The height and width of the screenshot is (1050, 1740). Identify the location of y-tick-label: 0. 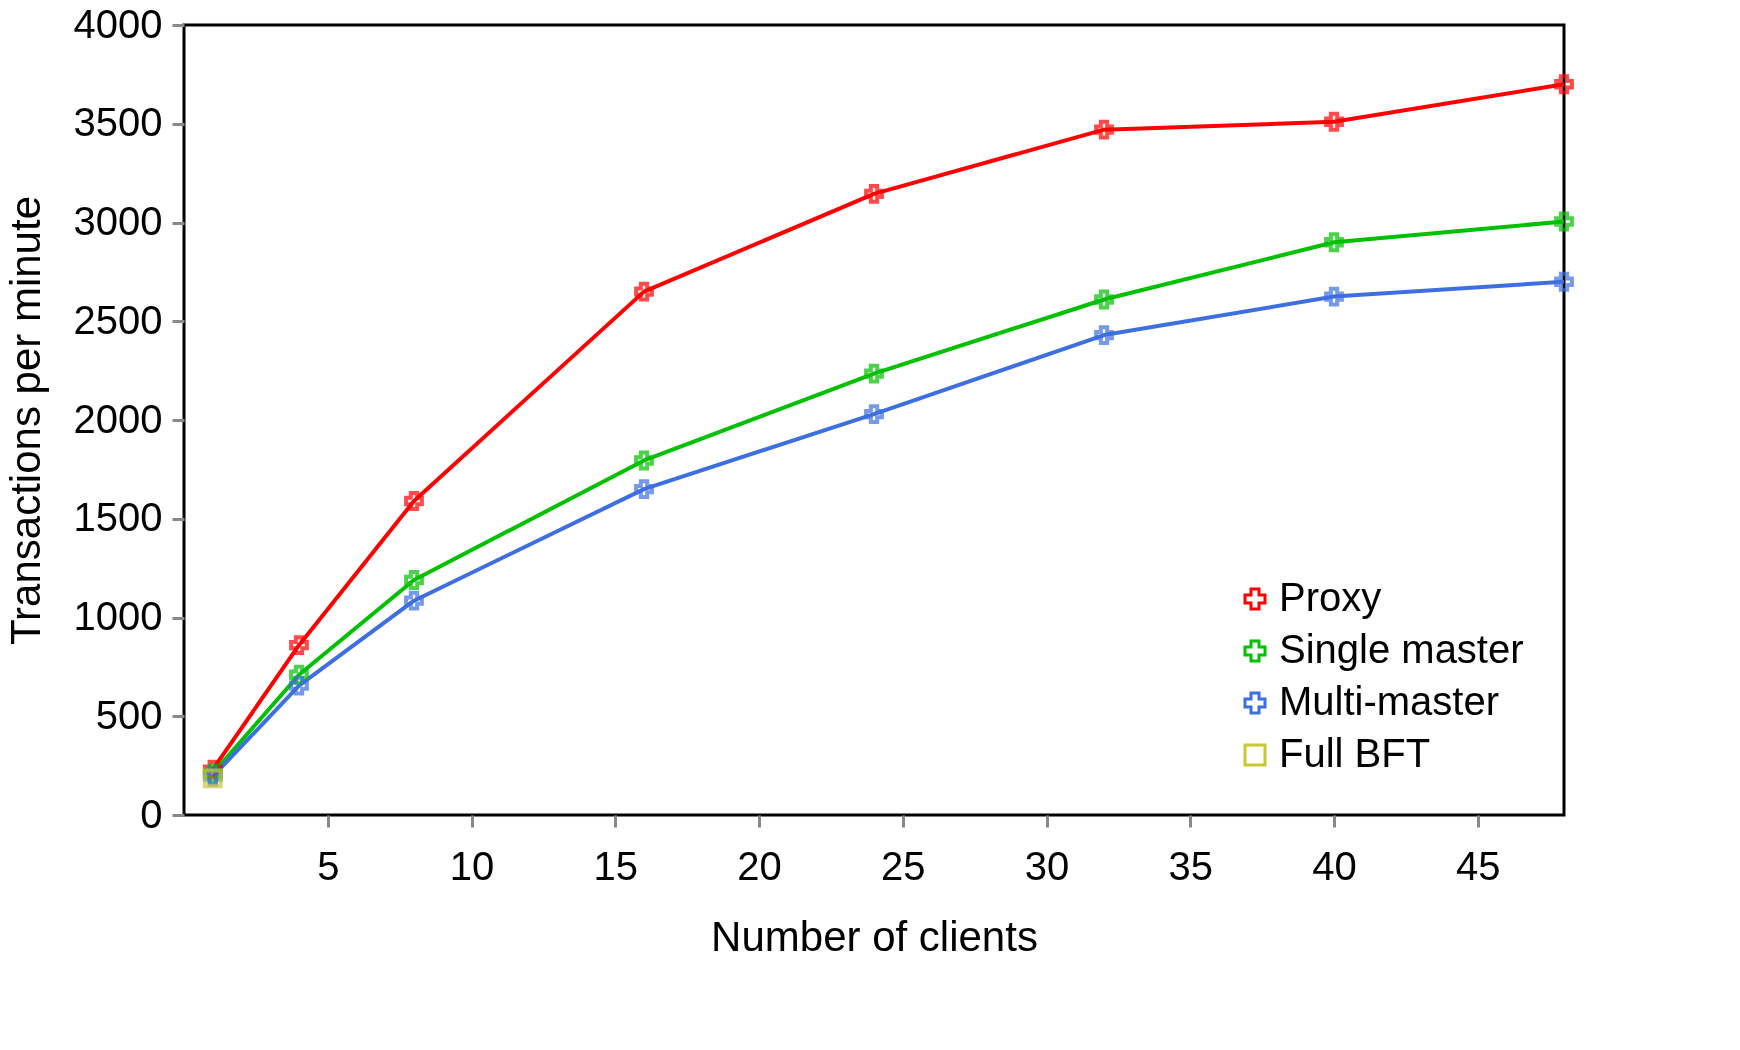
(151, 813).